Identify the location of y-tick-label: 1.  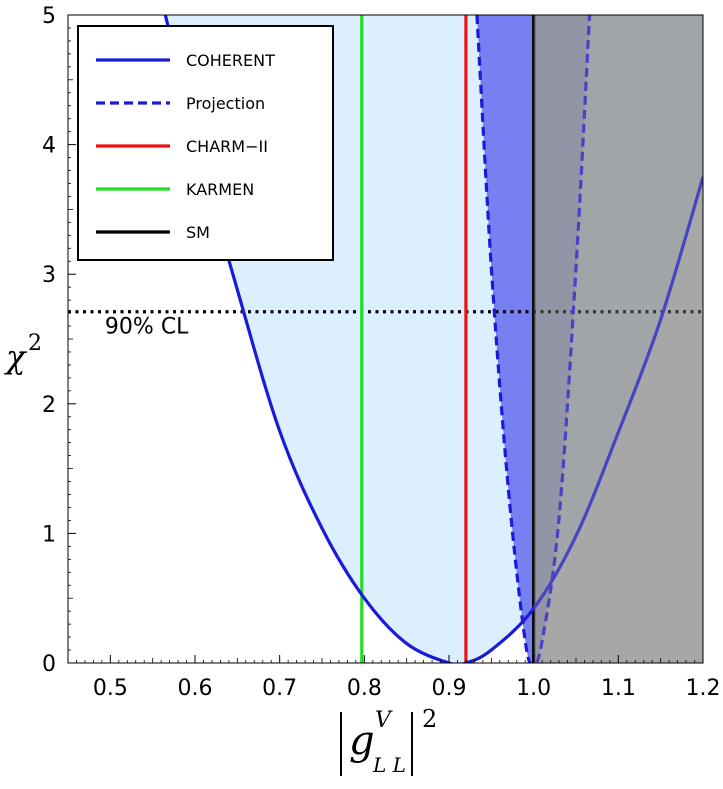
(49, 534).